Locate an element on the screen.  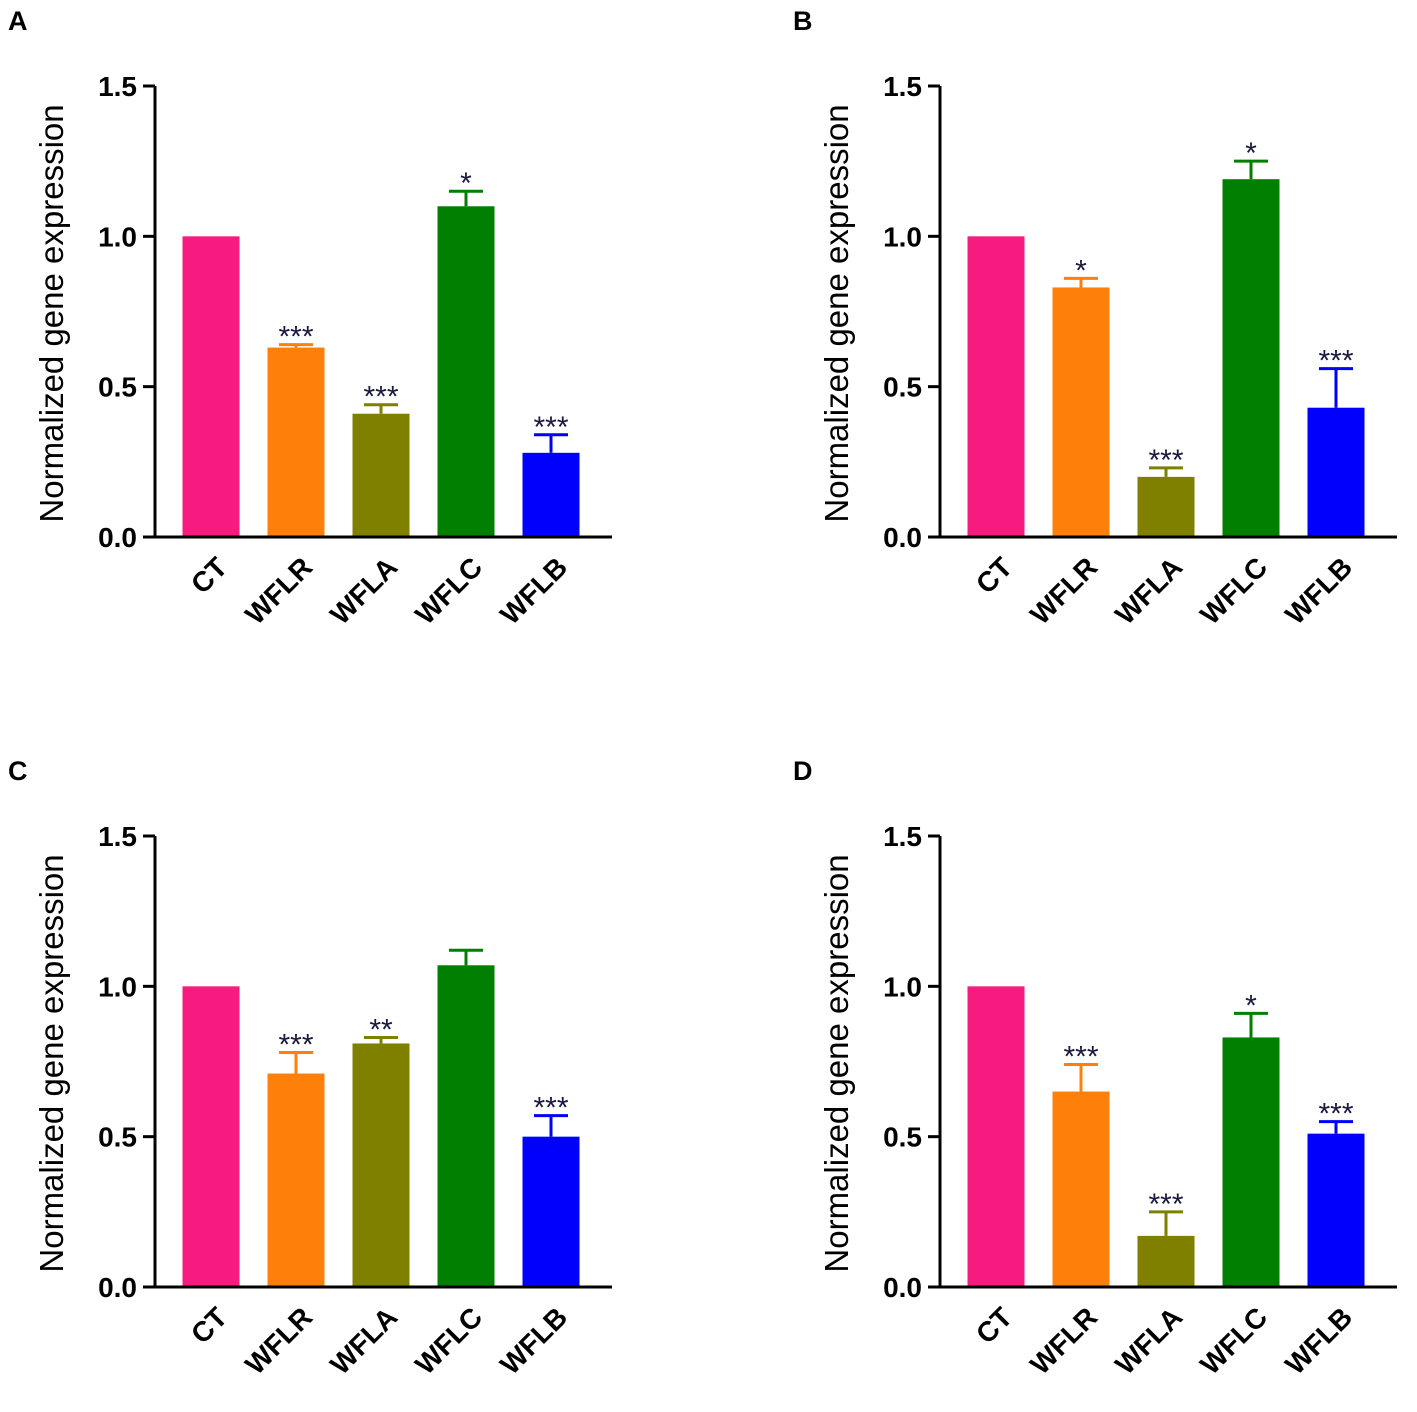
panel-letter: A is located at coordinates (18, 21).